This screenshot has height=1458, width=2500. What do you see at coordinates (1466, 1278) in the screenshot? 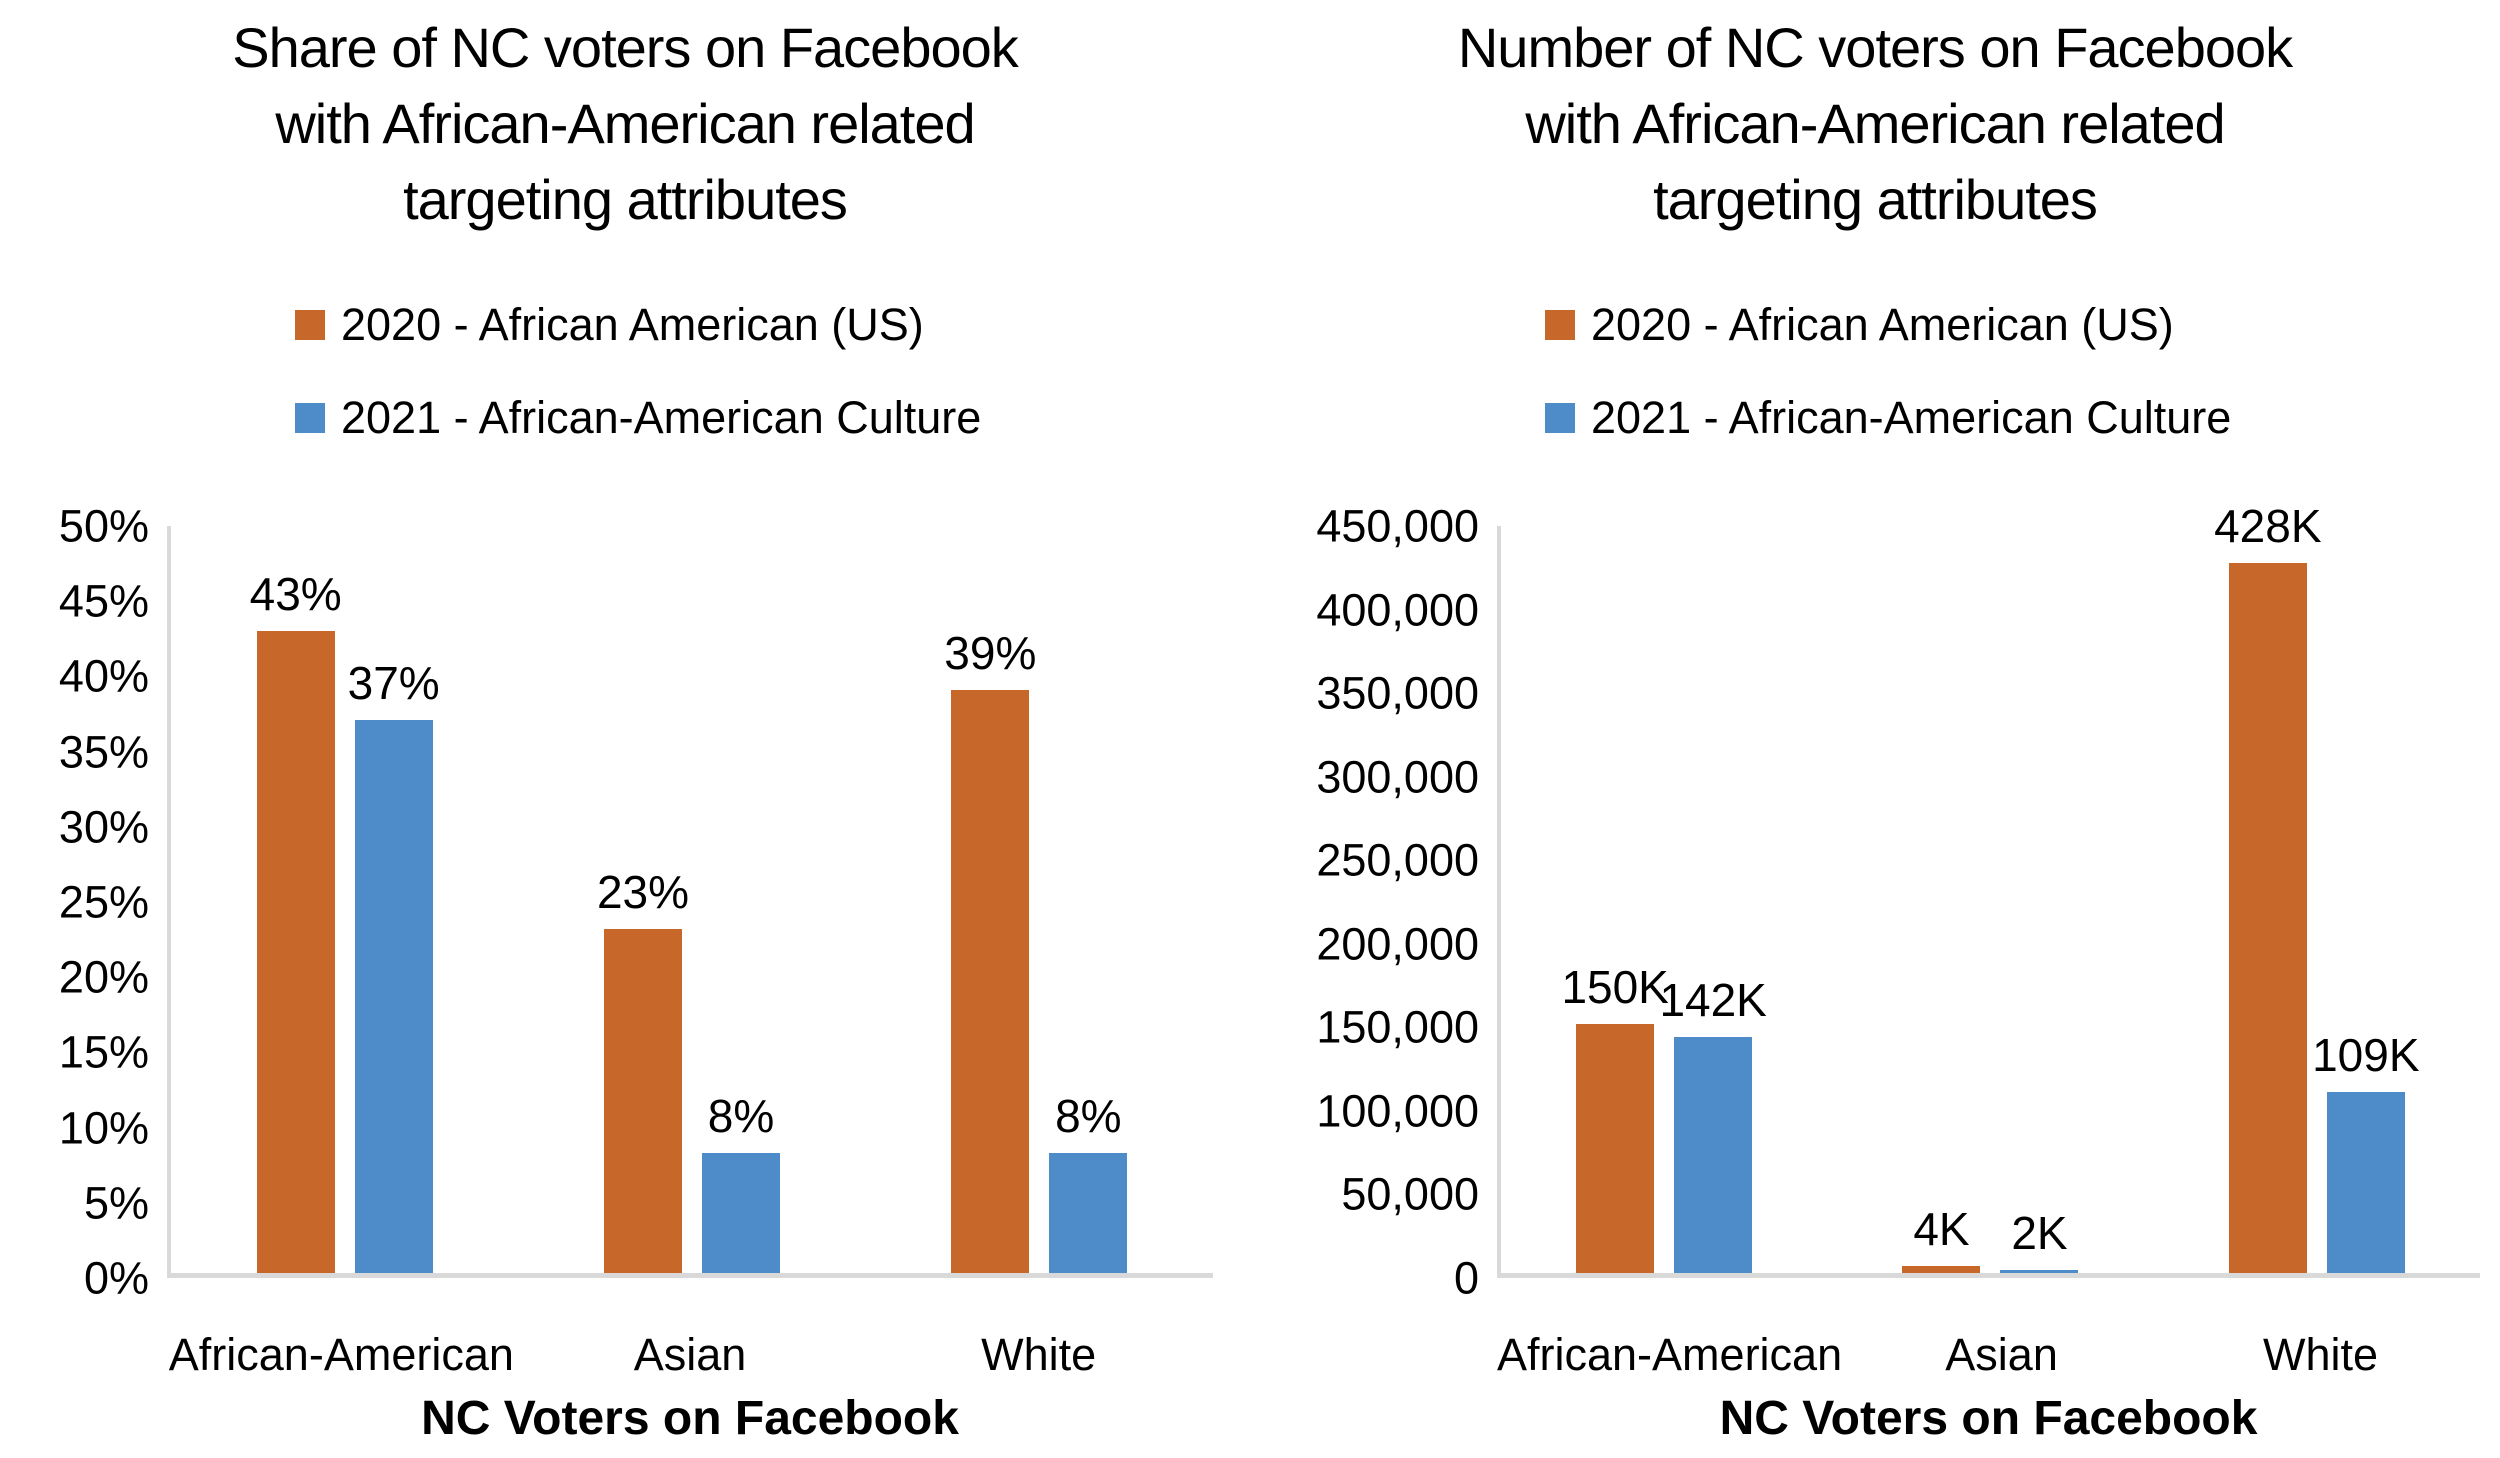
I see `y-axis-tick-label: 0` at bounding box center [1466, 1278].